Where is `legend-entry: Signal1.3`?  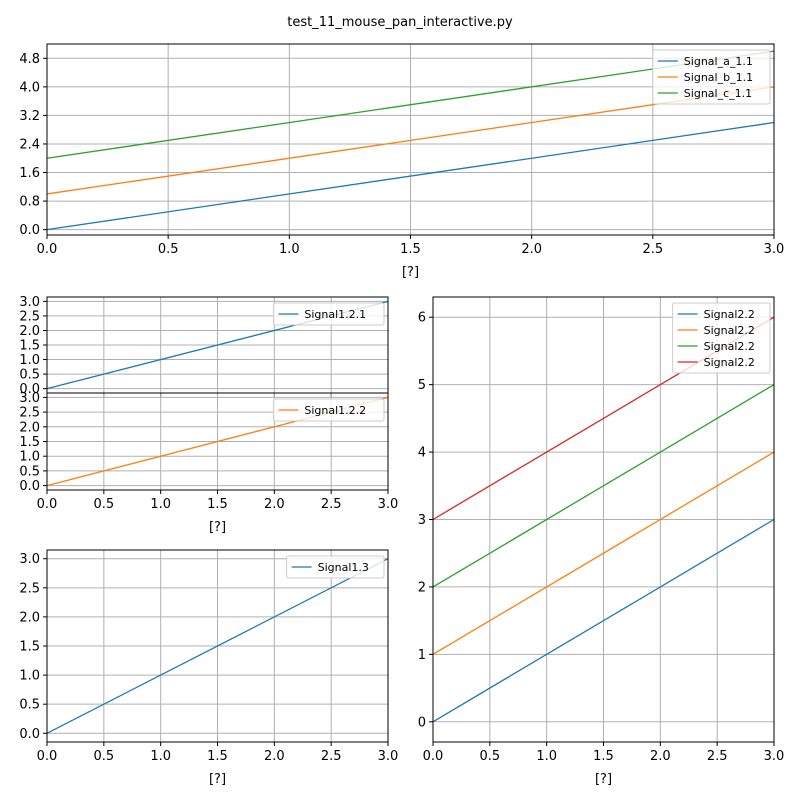 legend-entry: Signal1.3 is located at coordinates (343, 567).